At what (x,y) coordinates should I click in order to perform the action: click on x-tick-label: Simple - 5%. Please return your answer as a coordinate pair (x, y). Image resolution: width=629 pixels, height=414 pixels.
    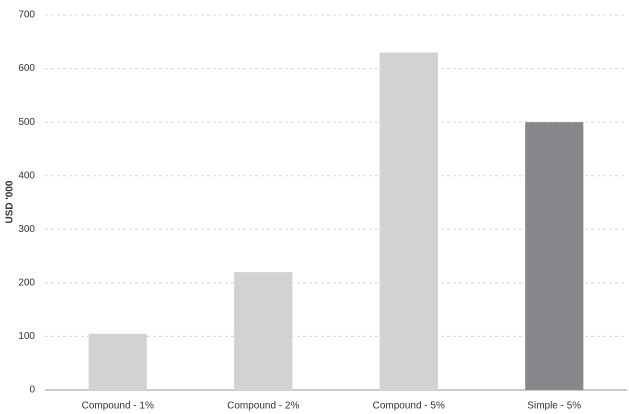
    Looking at the image, I should click on (554, 406).